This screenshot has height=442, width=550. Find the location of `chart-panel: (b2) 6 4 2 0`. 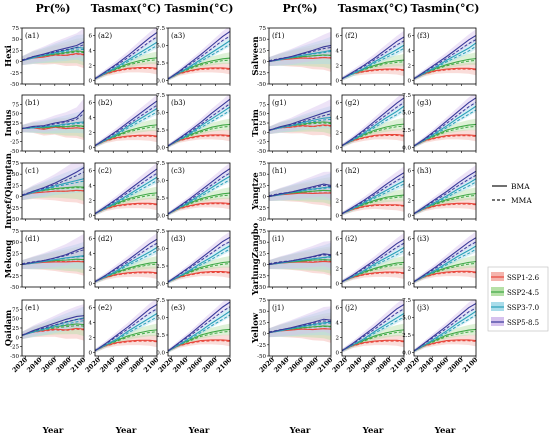

chart-panel: (b2) 6 4 2 0 is located at coordinates (123, 123).